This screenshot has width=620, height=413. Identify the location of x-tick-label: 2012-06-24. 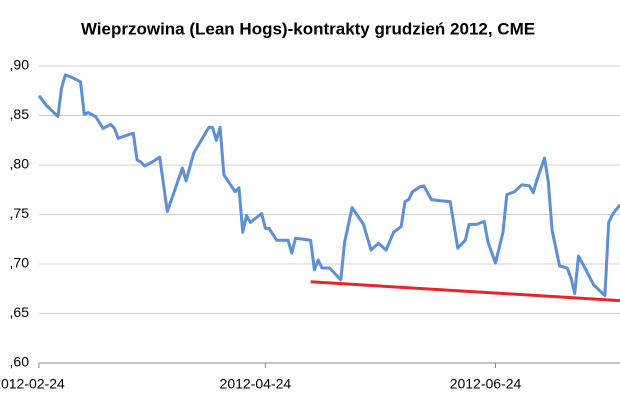
(486, 384).